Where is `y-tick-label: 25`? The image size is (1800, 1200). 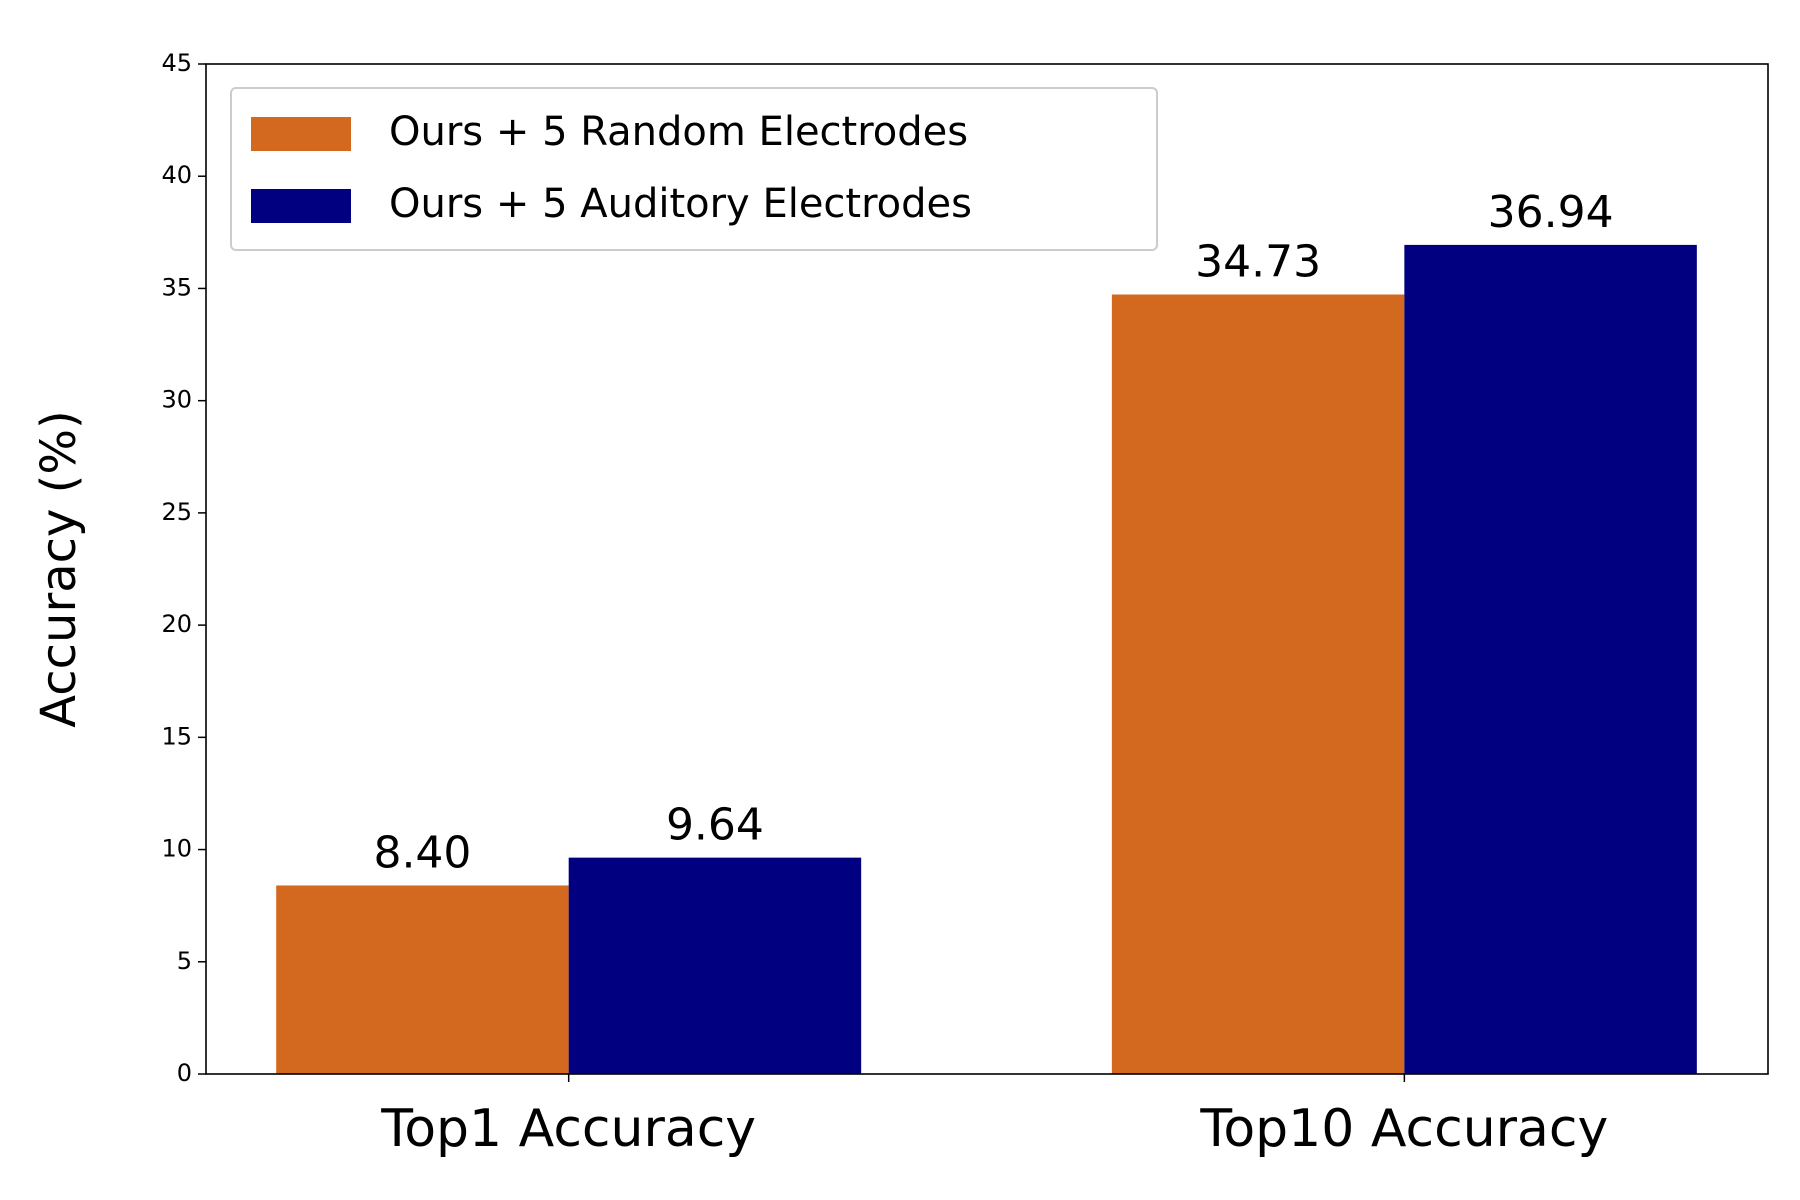 y-tick-label: 25 is located at coordinates (176, 512).